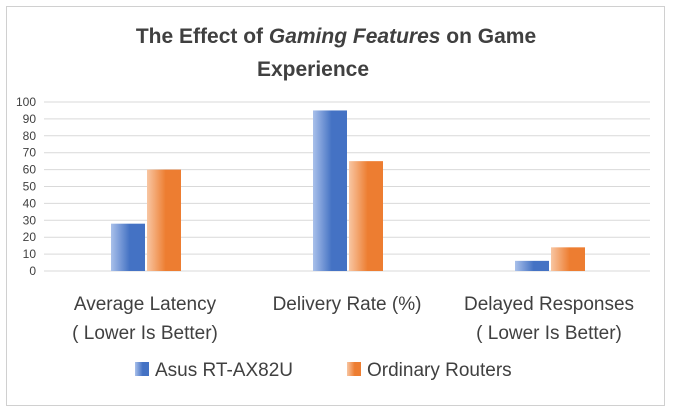 The width and height of the screenshot is (673, 415). What do you see at coordinates (30, 119) in the screenshot?
I see `y-tick-label: 90` at bounding box center [30, 119].